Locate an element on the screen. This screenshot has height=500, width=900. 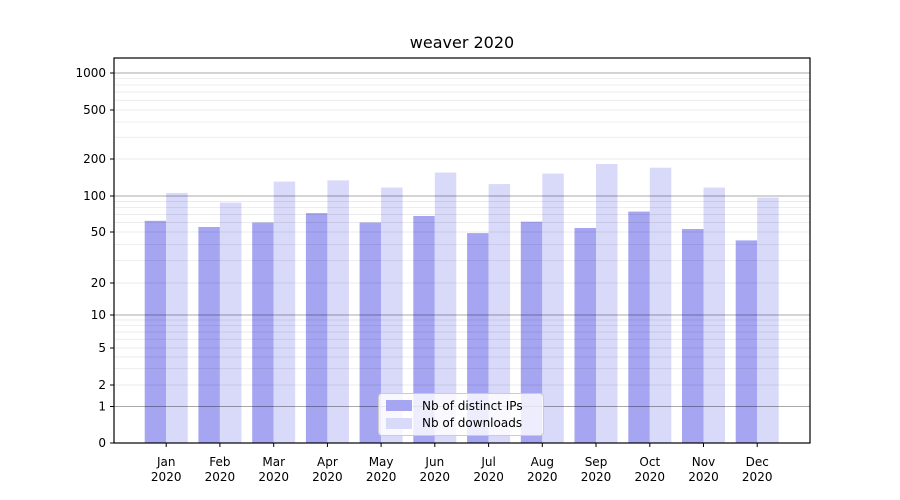
legend-item-distinct-ips: Nb of distinct IPs is located at coordinates (460, 406).